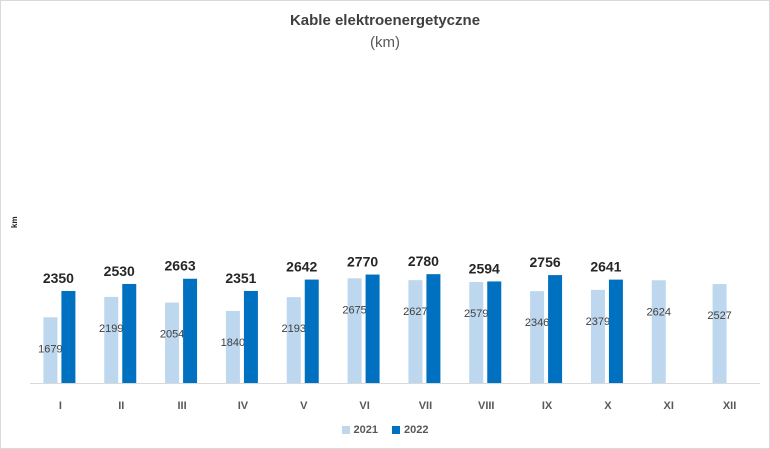  I want to click on data-label-2021-I: 1679, so click(50, 349).